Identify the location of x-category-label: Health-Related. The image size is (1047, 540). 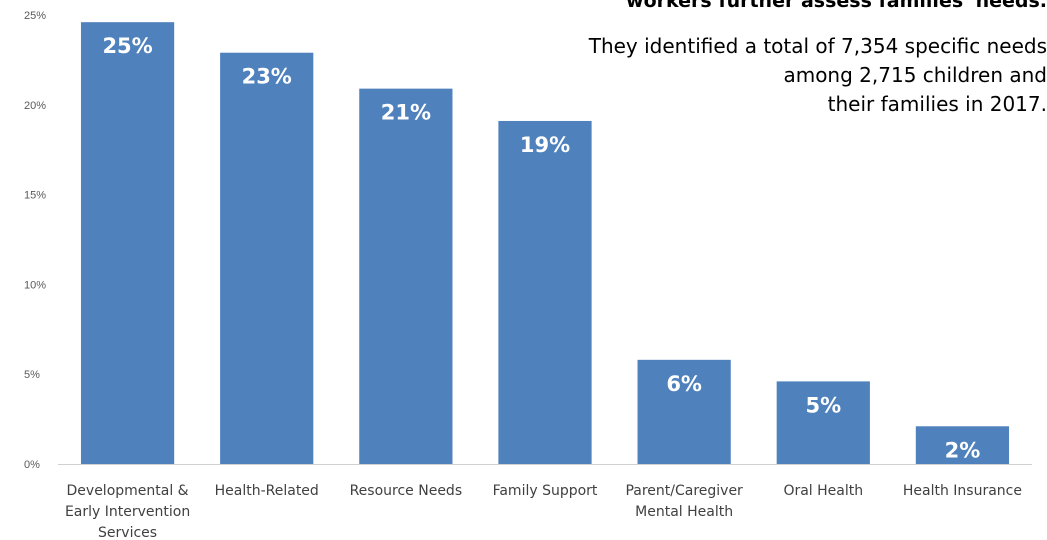
(267, 491).